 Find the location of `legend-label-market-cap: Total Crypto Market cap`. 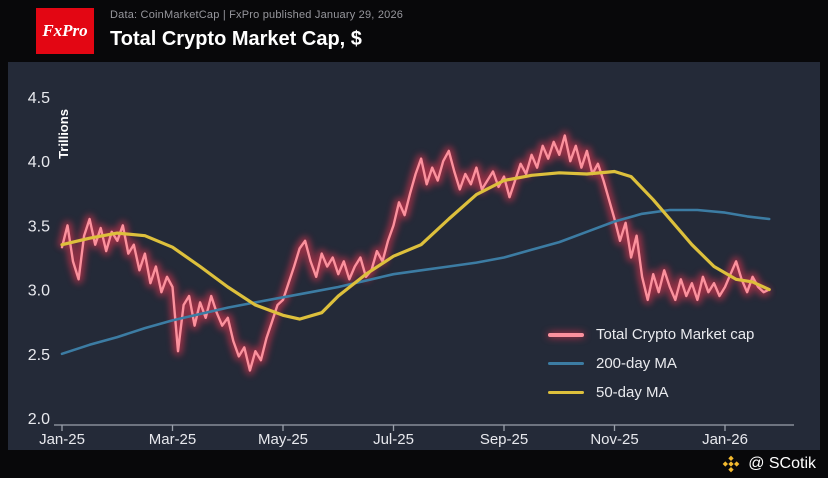

legend-label-market-cap: Total Crypto Market cap is located at coordinates (675, 334).